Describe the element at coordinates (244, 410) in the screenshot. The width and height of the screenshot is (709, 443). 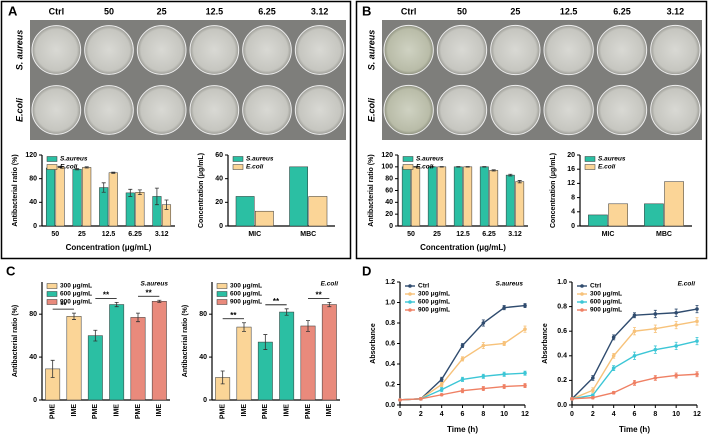
I see `x-tick-label: IME` at that location.